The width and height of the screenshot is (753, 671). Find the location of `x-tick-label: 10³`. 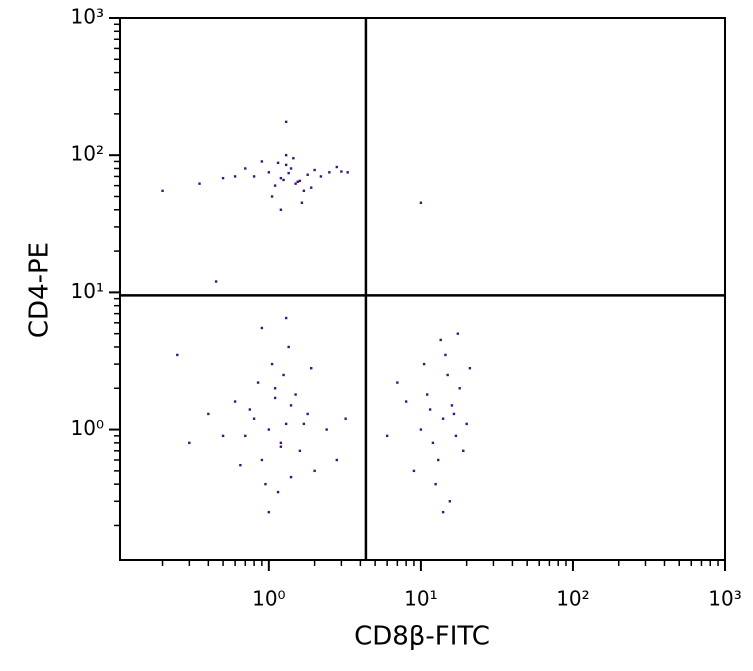

x-tick-label: 10³ is located at coordinates (724, 599).